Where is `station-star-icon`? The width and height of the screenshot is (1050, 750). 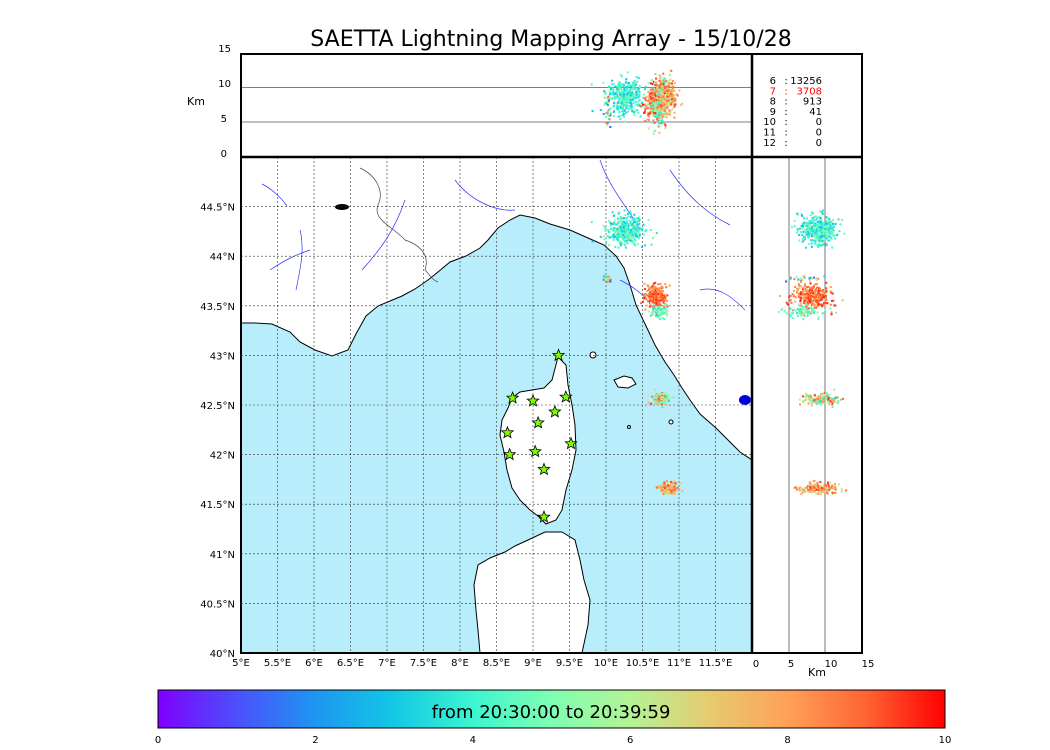
station-star-icon is located at coordinates (507, 432).